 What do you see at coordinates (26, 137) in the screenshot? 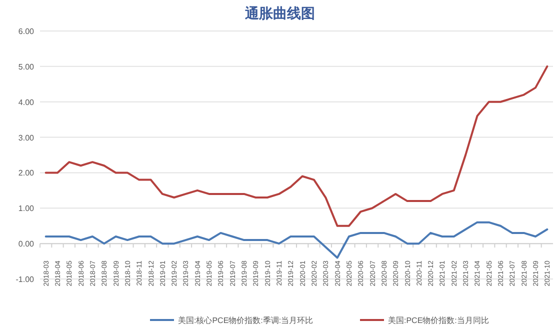
I see `y-tick-label: 3.00` at bounding box center [26, 137].